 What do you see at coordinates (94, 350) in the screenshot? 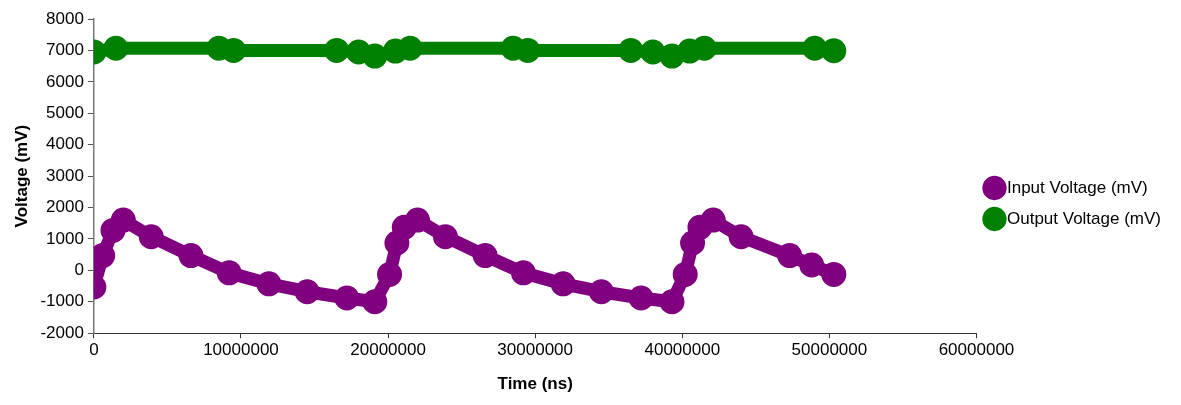
I see `x-tick-label: 0` at bounding box center [94, 350].